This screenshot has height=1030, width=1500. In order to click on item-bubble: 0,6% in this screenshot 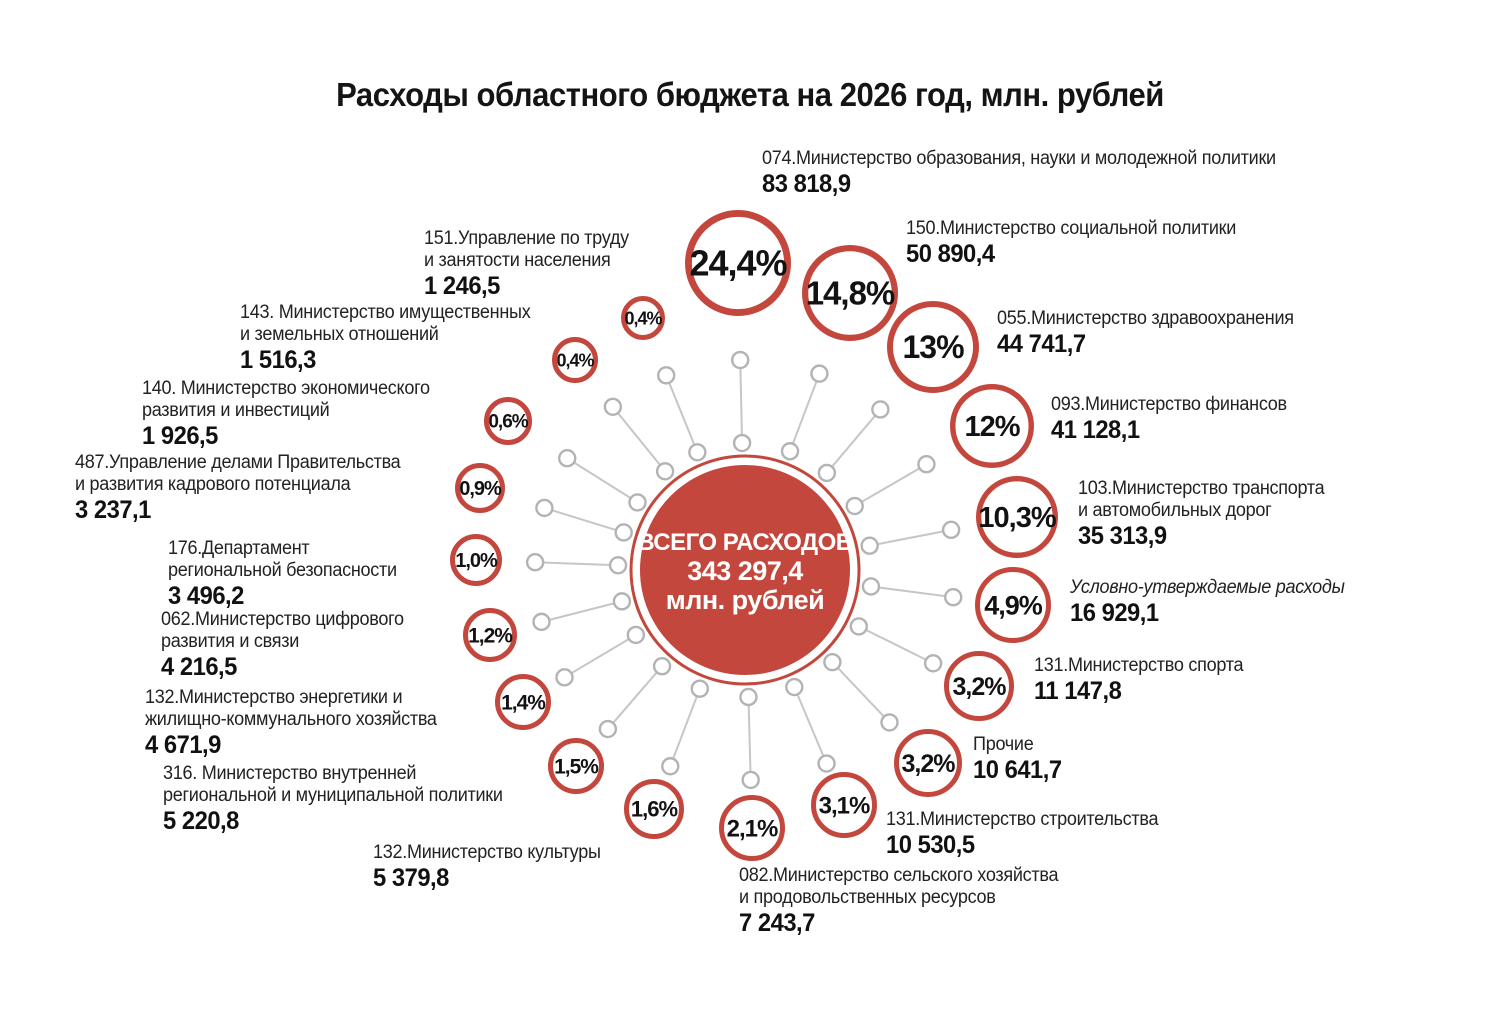, I will do `click(508, 421)`.